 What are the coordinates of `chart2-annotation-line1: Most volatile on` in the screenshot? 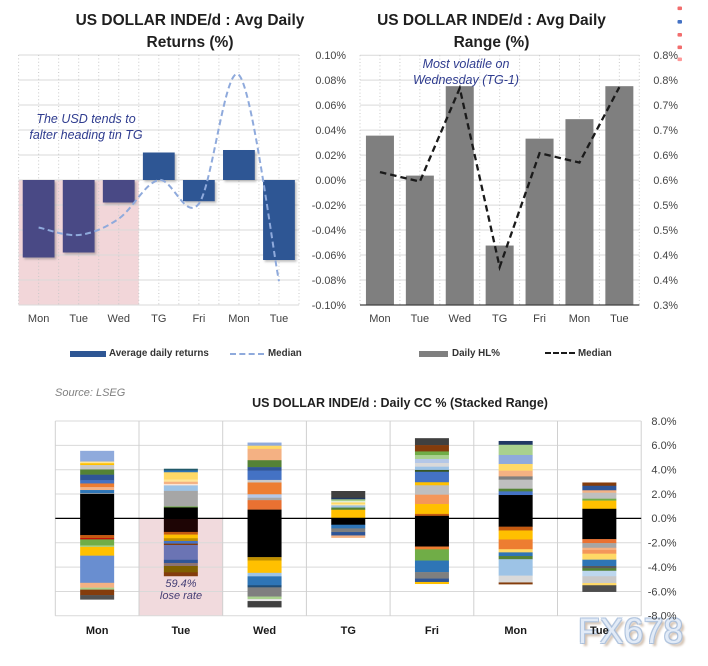 It's located at (466, 64).